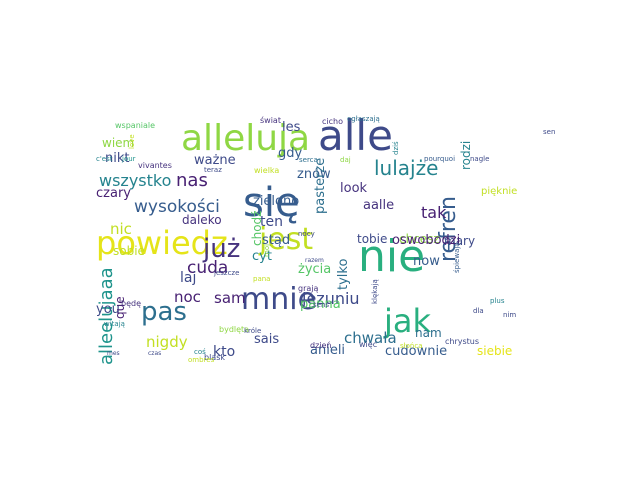 The width and height of the screenshot is (640, 480). What do you see at coordinates (234, 329) in the screenshot?
I see `cloud-word: bydlęta` at bounding box center [234, 329].